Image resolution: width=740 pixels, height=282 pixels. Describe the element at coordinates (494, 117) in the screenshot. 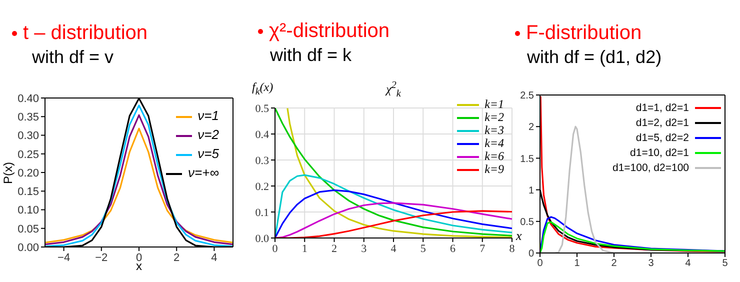

I see `legend-label: k=2` at that location.